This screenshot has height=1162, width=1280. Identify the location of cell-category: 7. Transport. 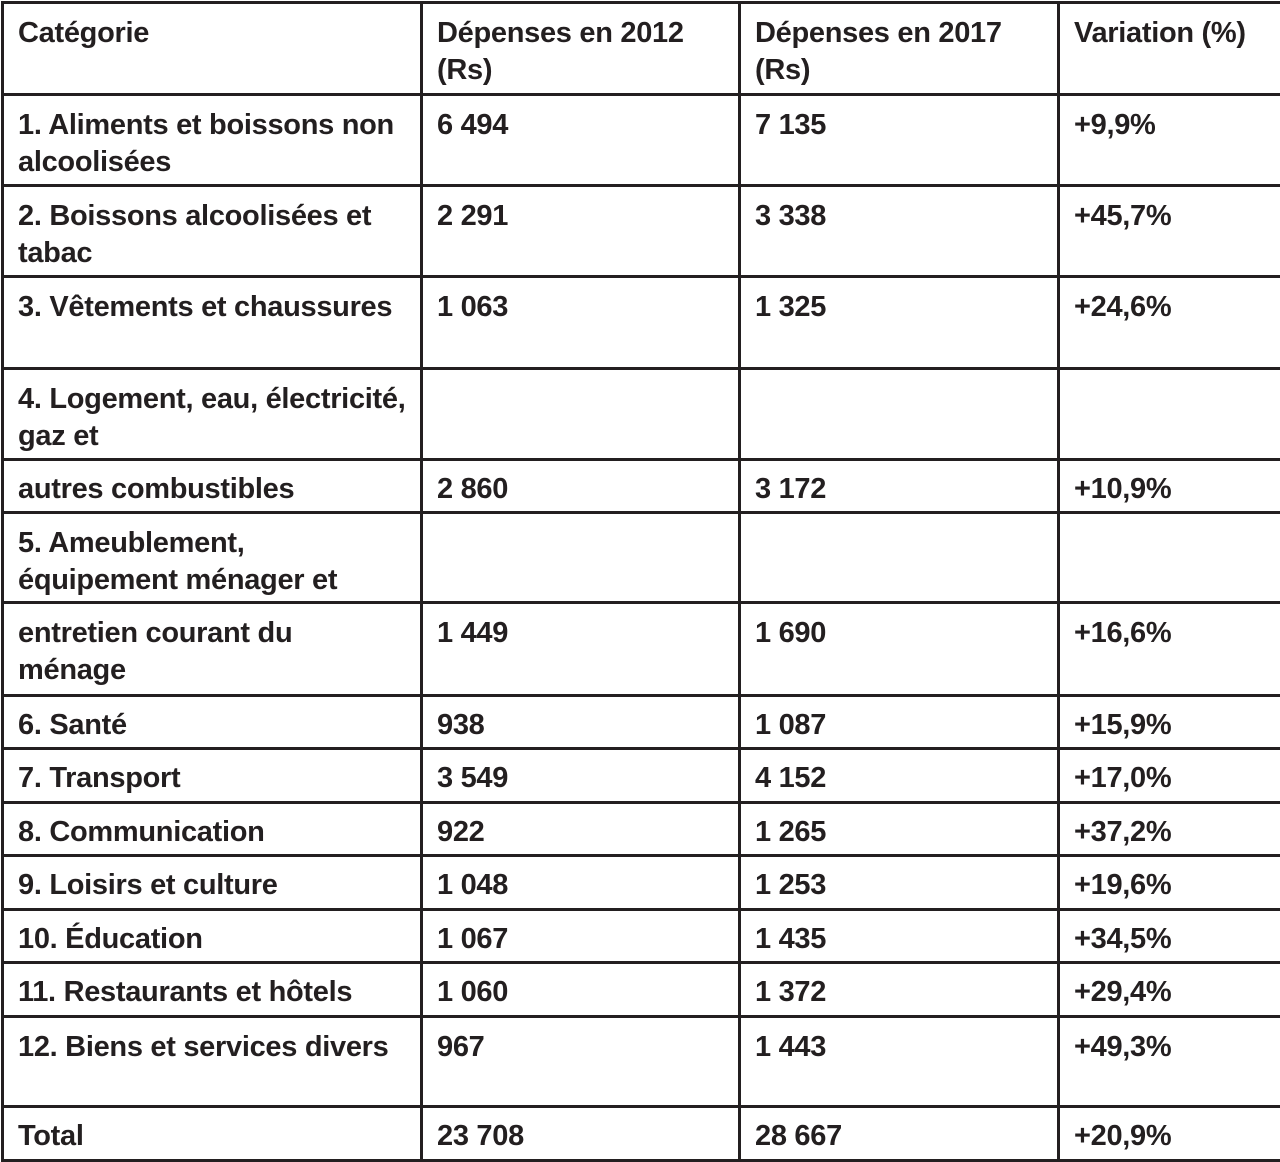
(212, 776).